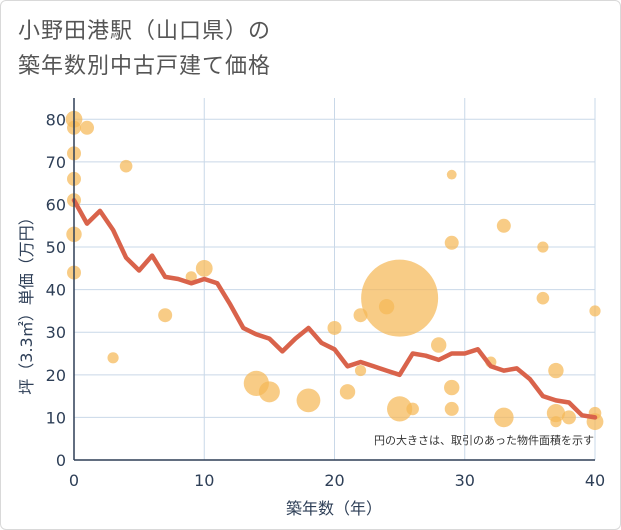 The width and height of the screenshot is (621, 530). I want to click on y-tick-label: 70, so click(56, 162).